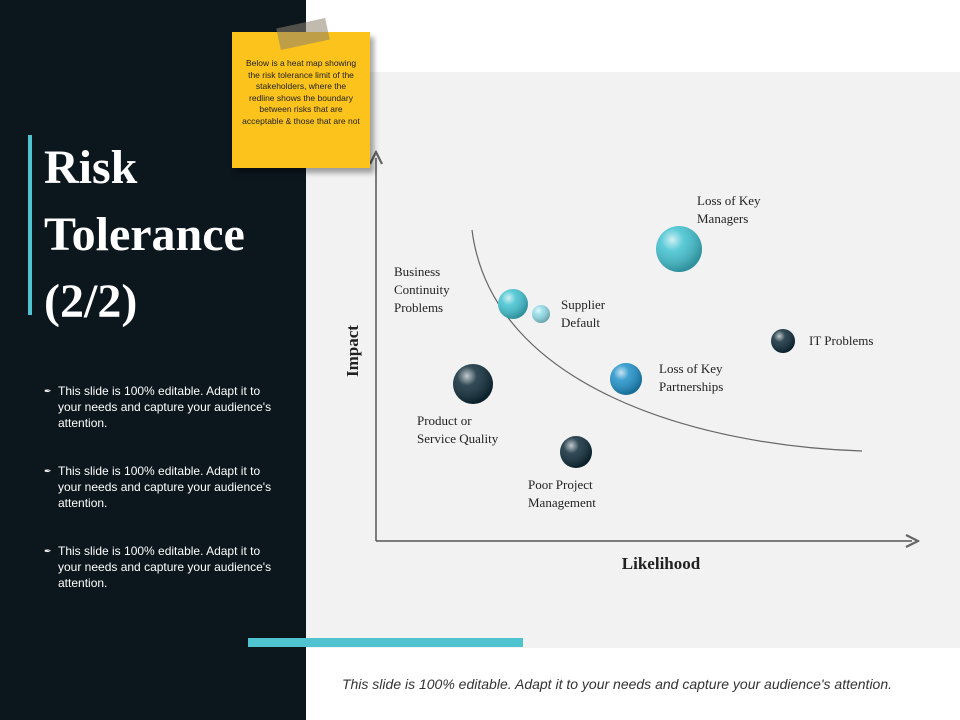  Describe the element at coordinates (576, 452) in the screenshot. I see `risk-bubble-poor-project-management` at that location.